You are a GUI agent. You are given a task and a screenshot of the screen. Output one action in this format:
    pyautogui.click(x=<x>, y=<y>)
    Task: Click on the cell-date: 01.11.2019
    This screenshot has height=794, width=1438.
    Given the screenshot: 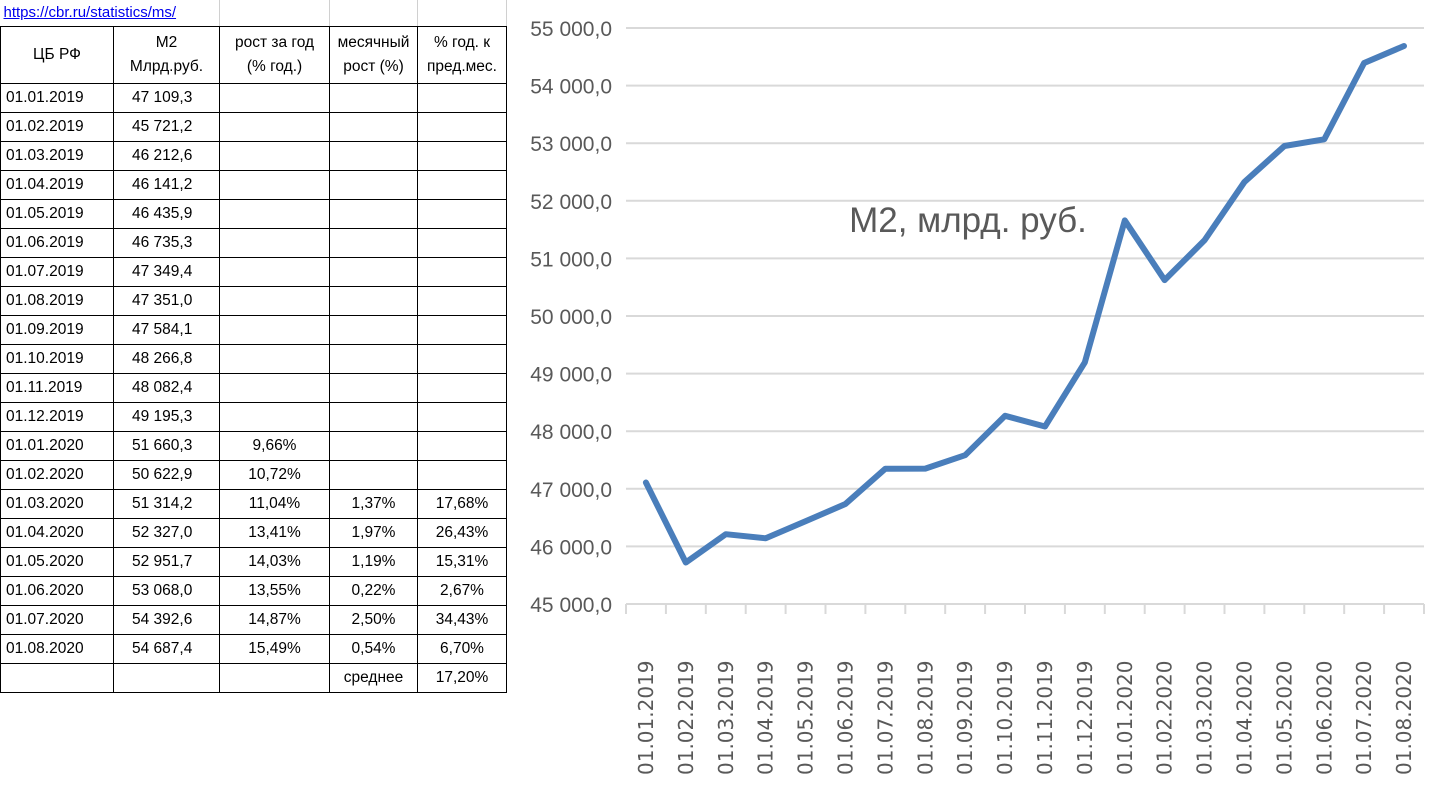 What is the action you would take?
    pyautogui.click(x=57, y=388)
    